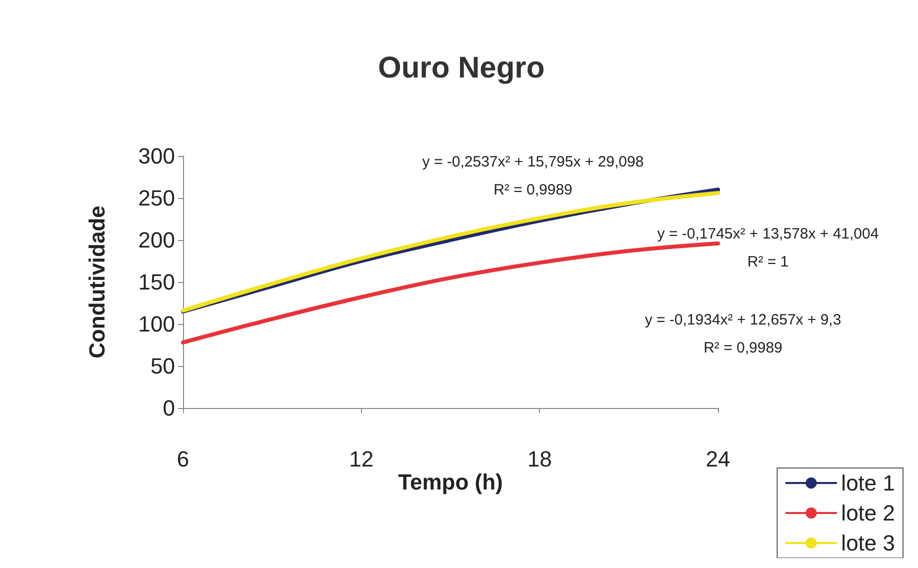 Image resolution: width=918 pixels, height=568 pixels. What do you see at coordinates (156, 240) in the screenshot?
I see `y-tick-label: 200` at bounding box center [156, 240].